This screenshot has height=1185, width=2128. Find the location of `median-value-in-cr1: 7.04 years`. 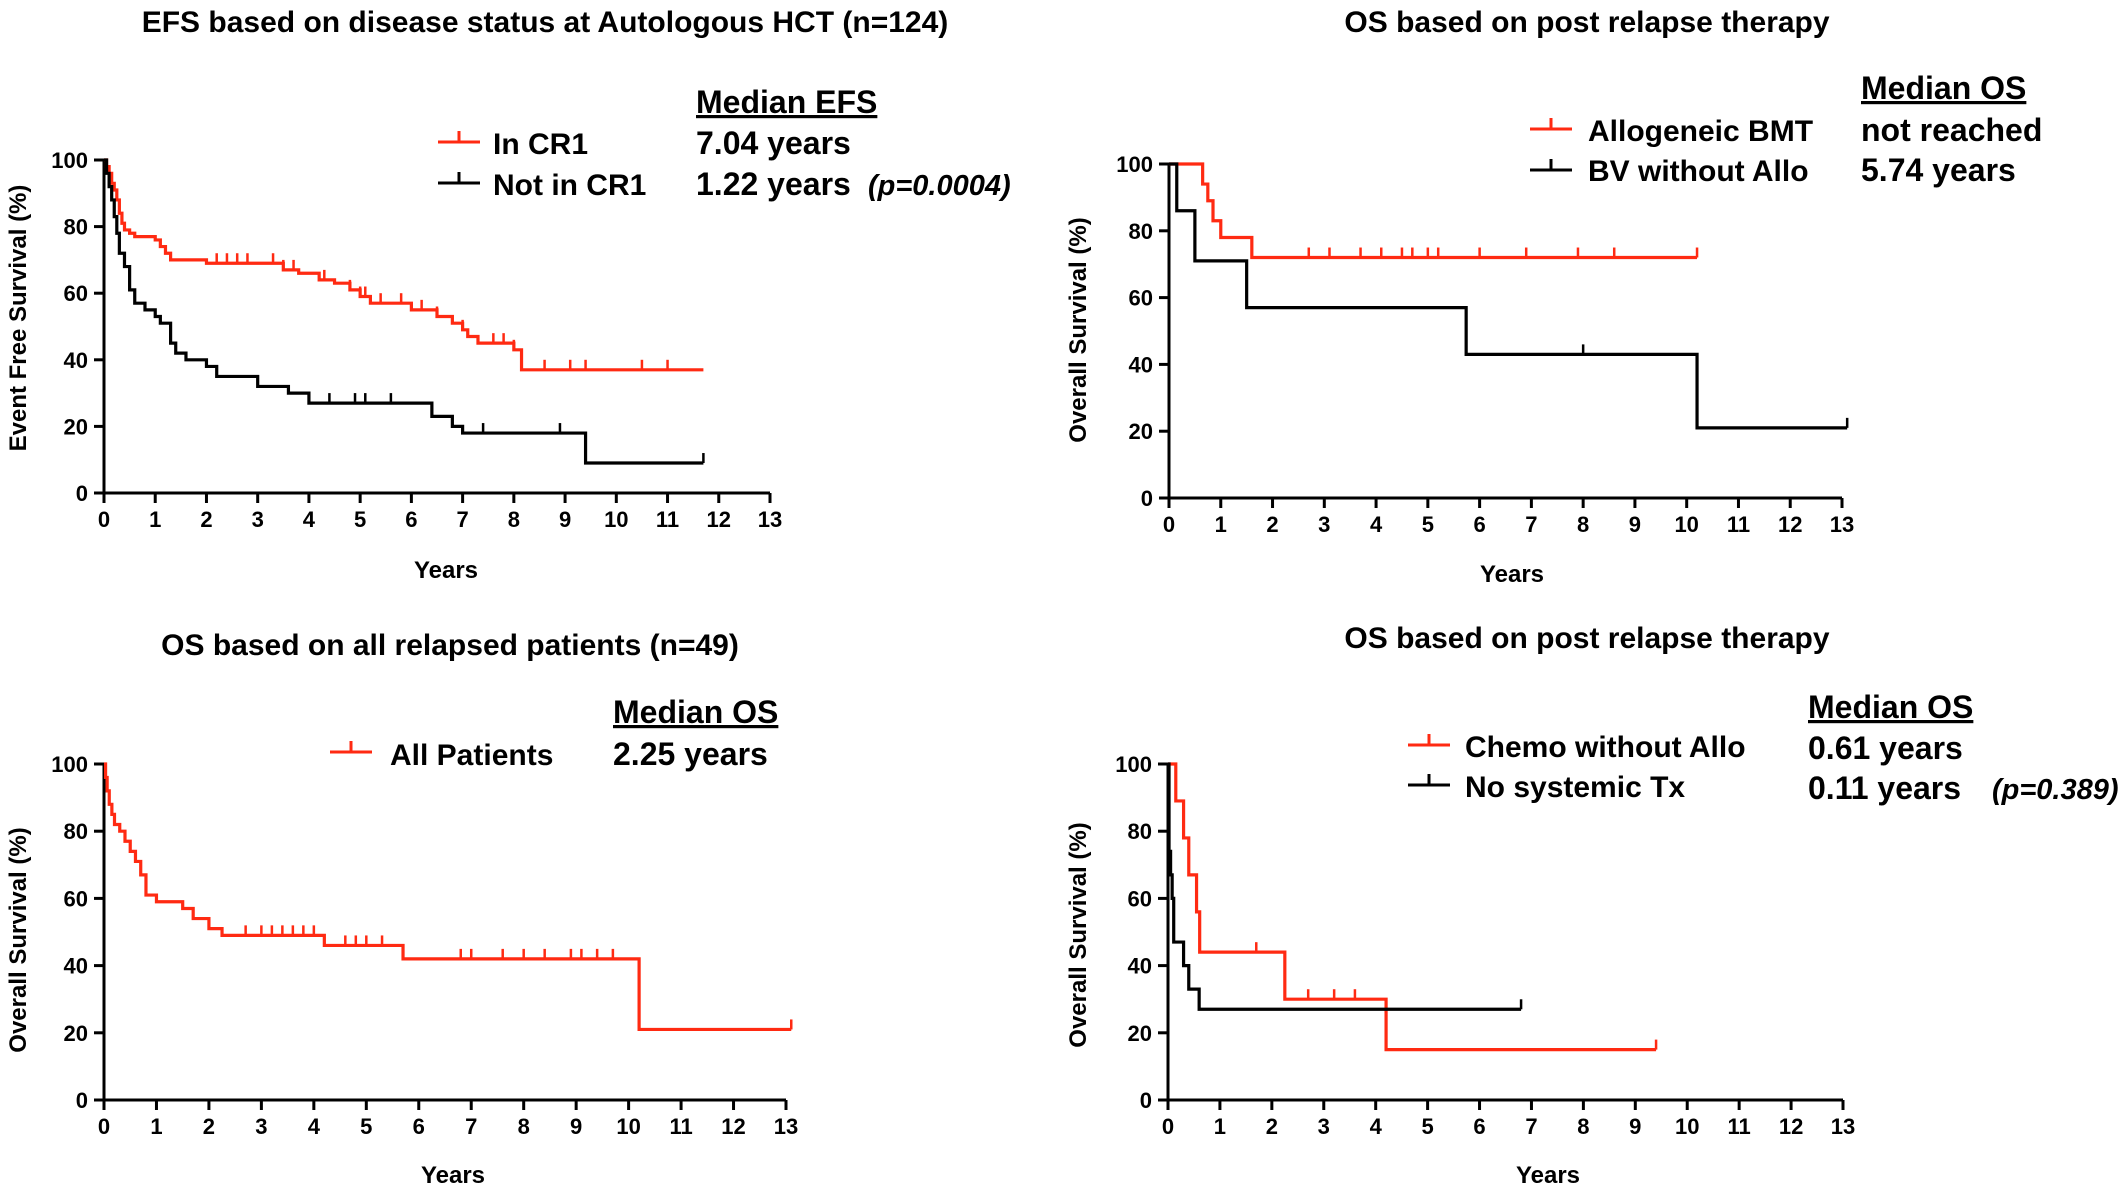

median-value-in-cr1: 7.04 years is located at coordinates (773, 143).